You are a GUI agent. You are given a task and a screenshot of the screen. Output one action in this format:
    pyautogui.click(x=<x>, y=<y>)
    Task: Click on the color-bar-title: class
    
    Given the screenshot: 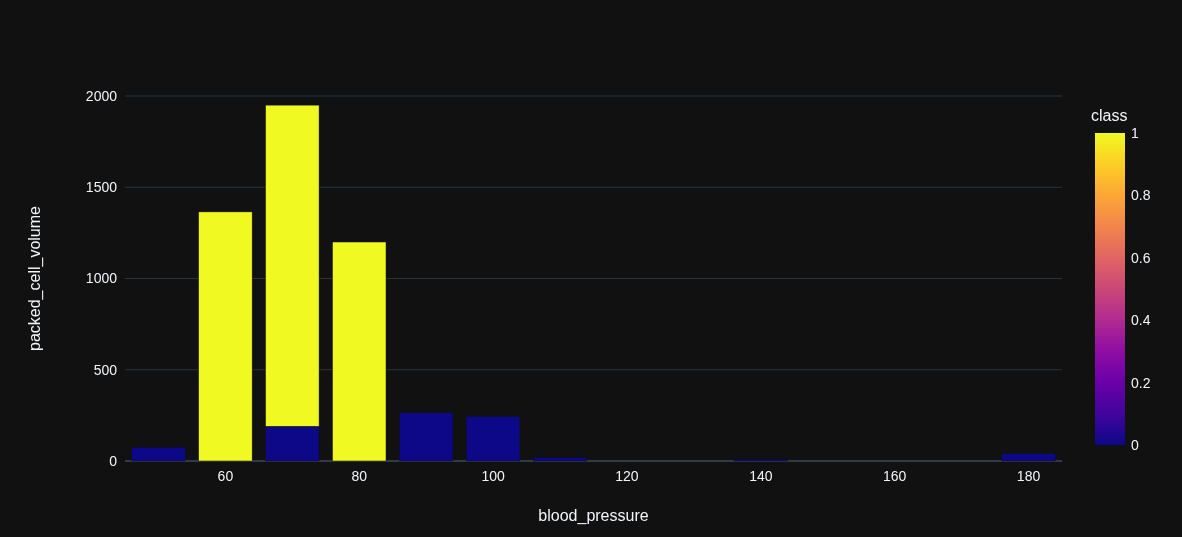 What is the action you would take?
    pyautogui.click(x=1109, y=115)
    